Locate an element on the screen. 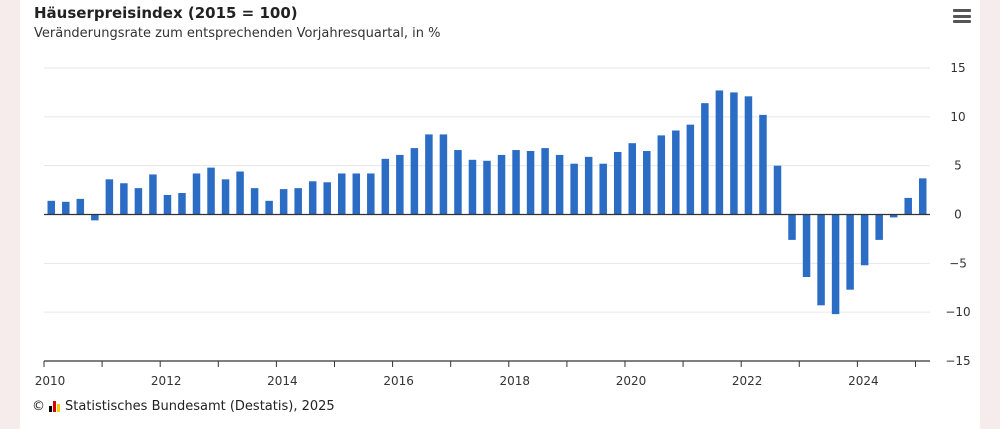 The width and height of the screenshot is (1000, 429). y-tick-label: 0 is located at coordinates (958, 215).